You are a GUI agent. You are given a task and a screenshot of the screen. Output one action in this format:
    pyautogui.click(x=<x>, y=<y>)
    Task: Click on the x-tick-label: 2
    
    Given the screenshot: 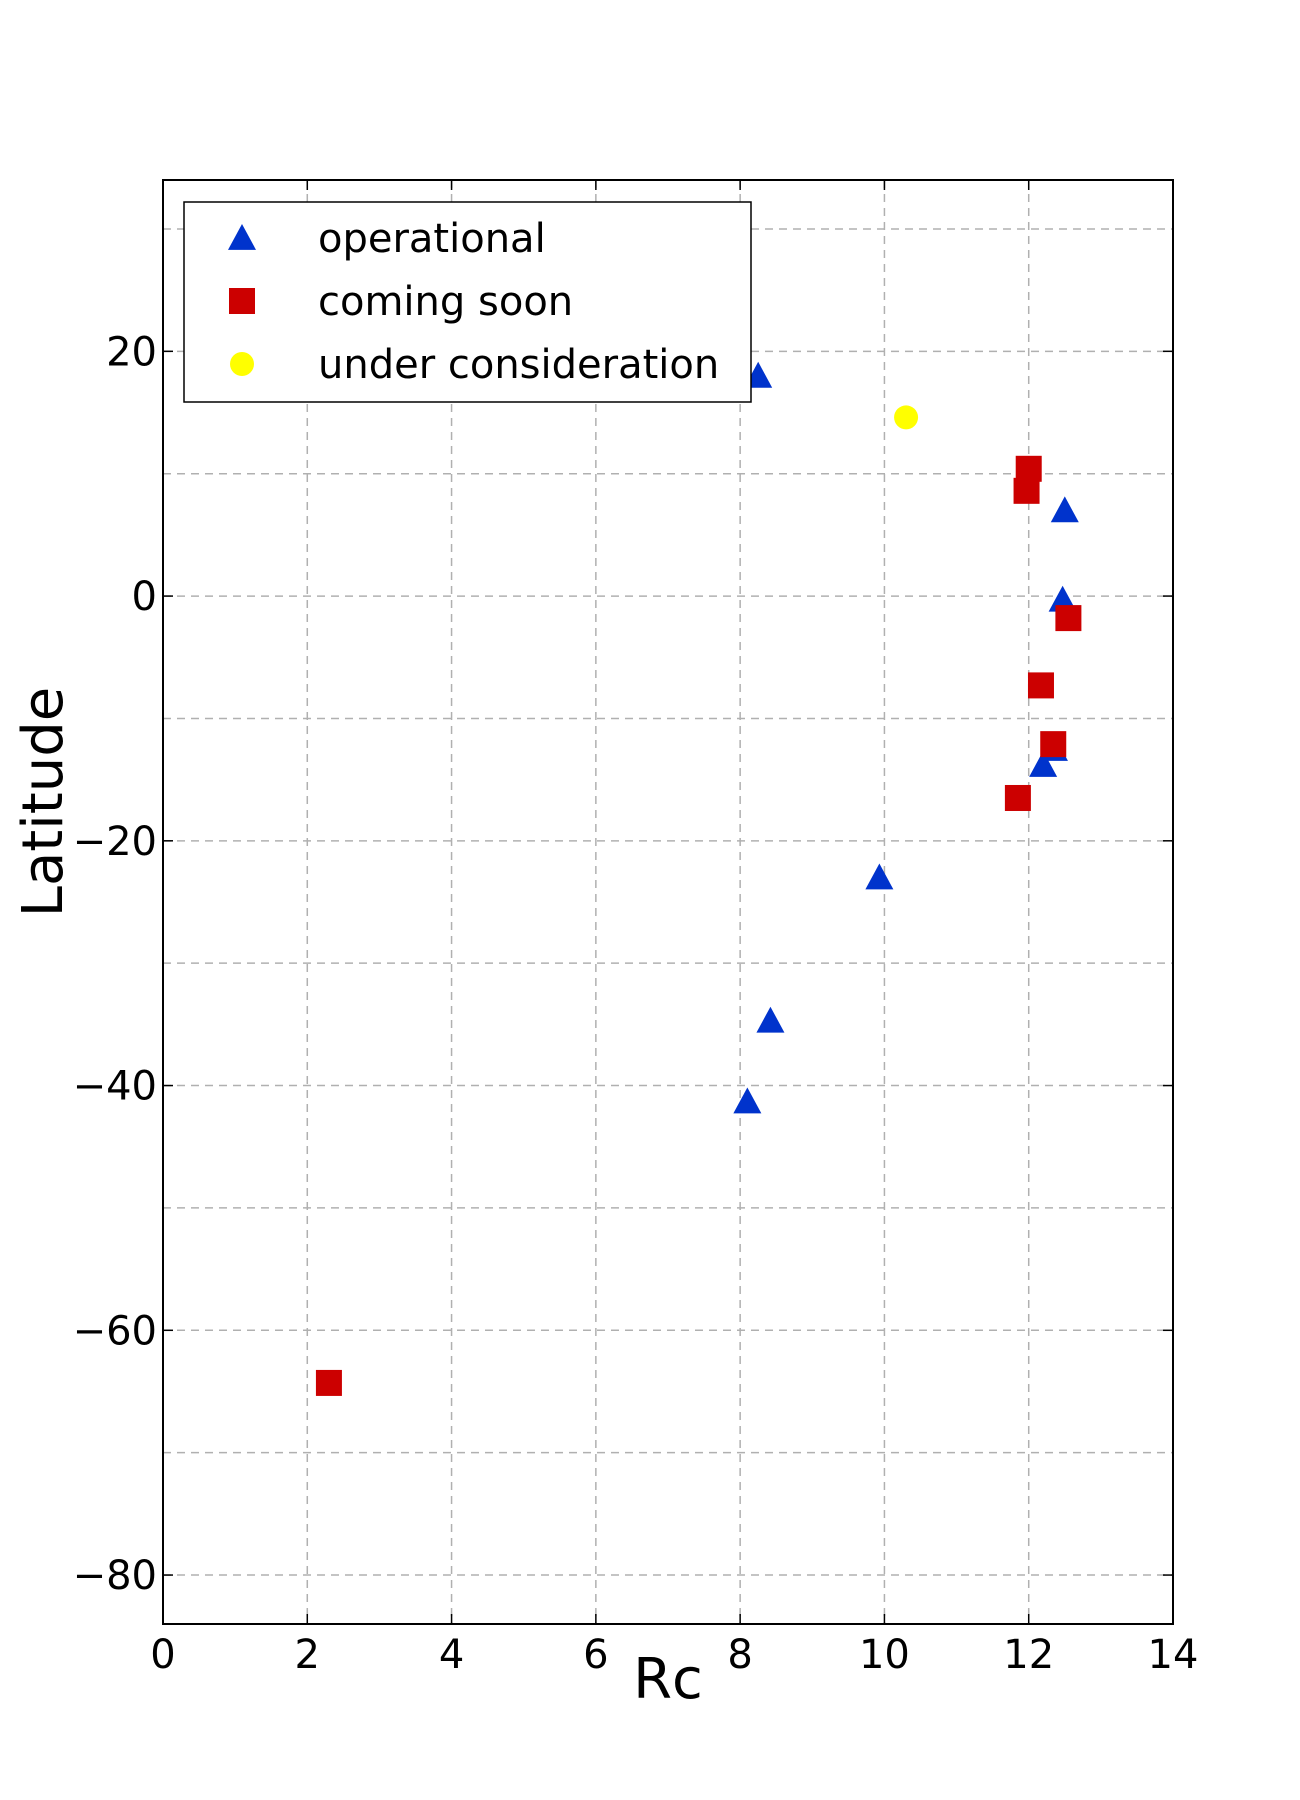 What is the action you would take?
    pyautogui.click(x=307, y=1655)
    